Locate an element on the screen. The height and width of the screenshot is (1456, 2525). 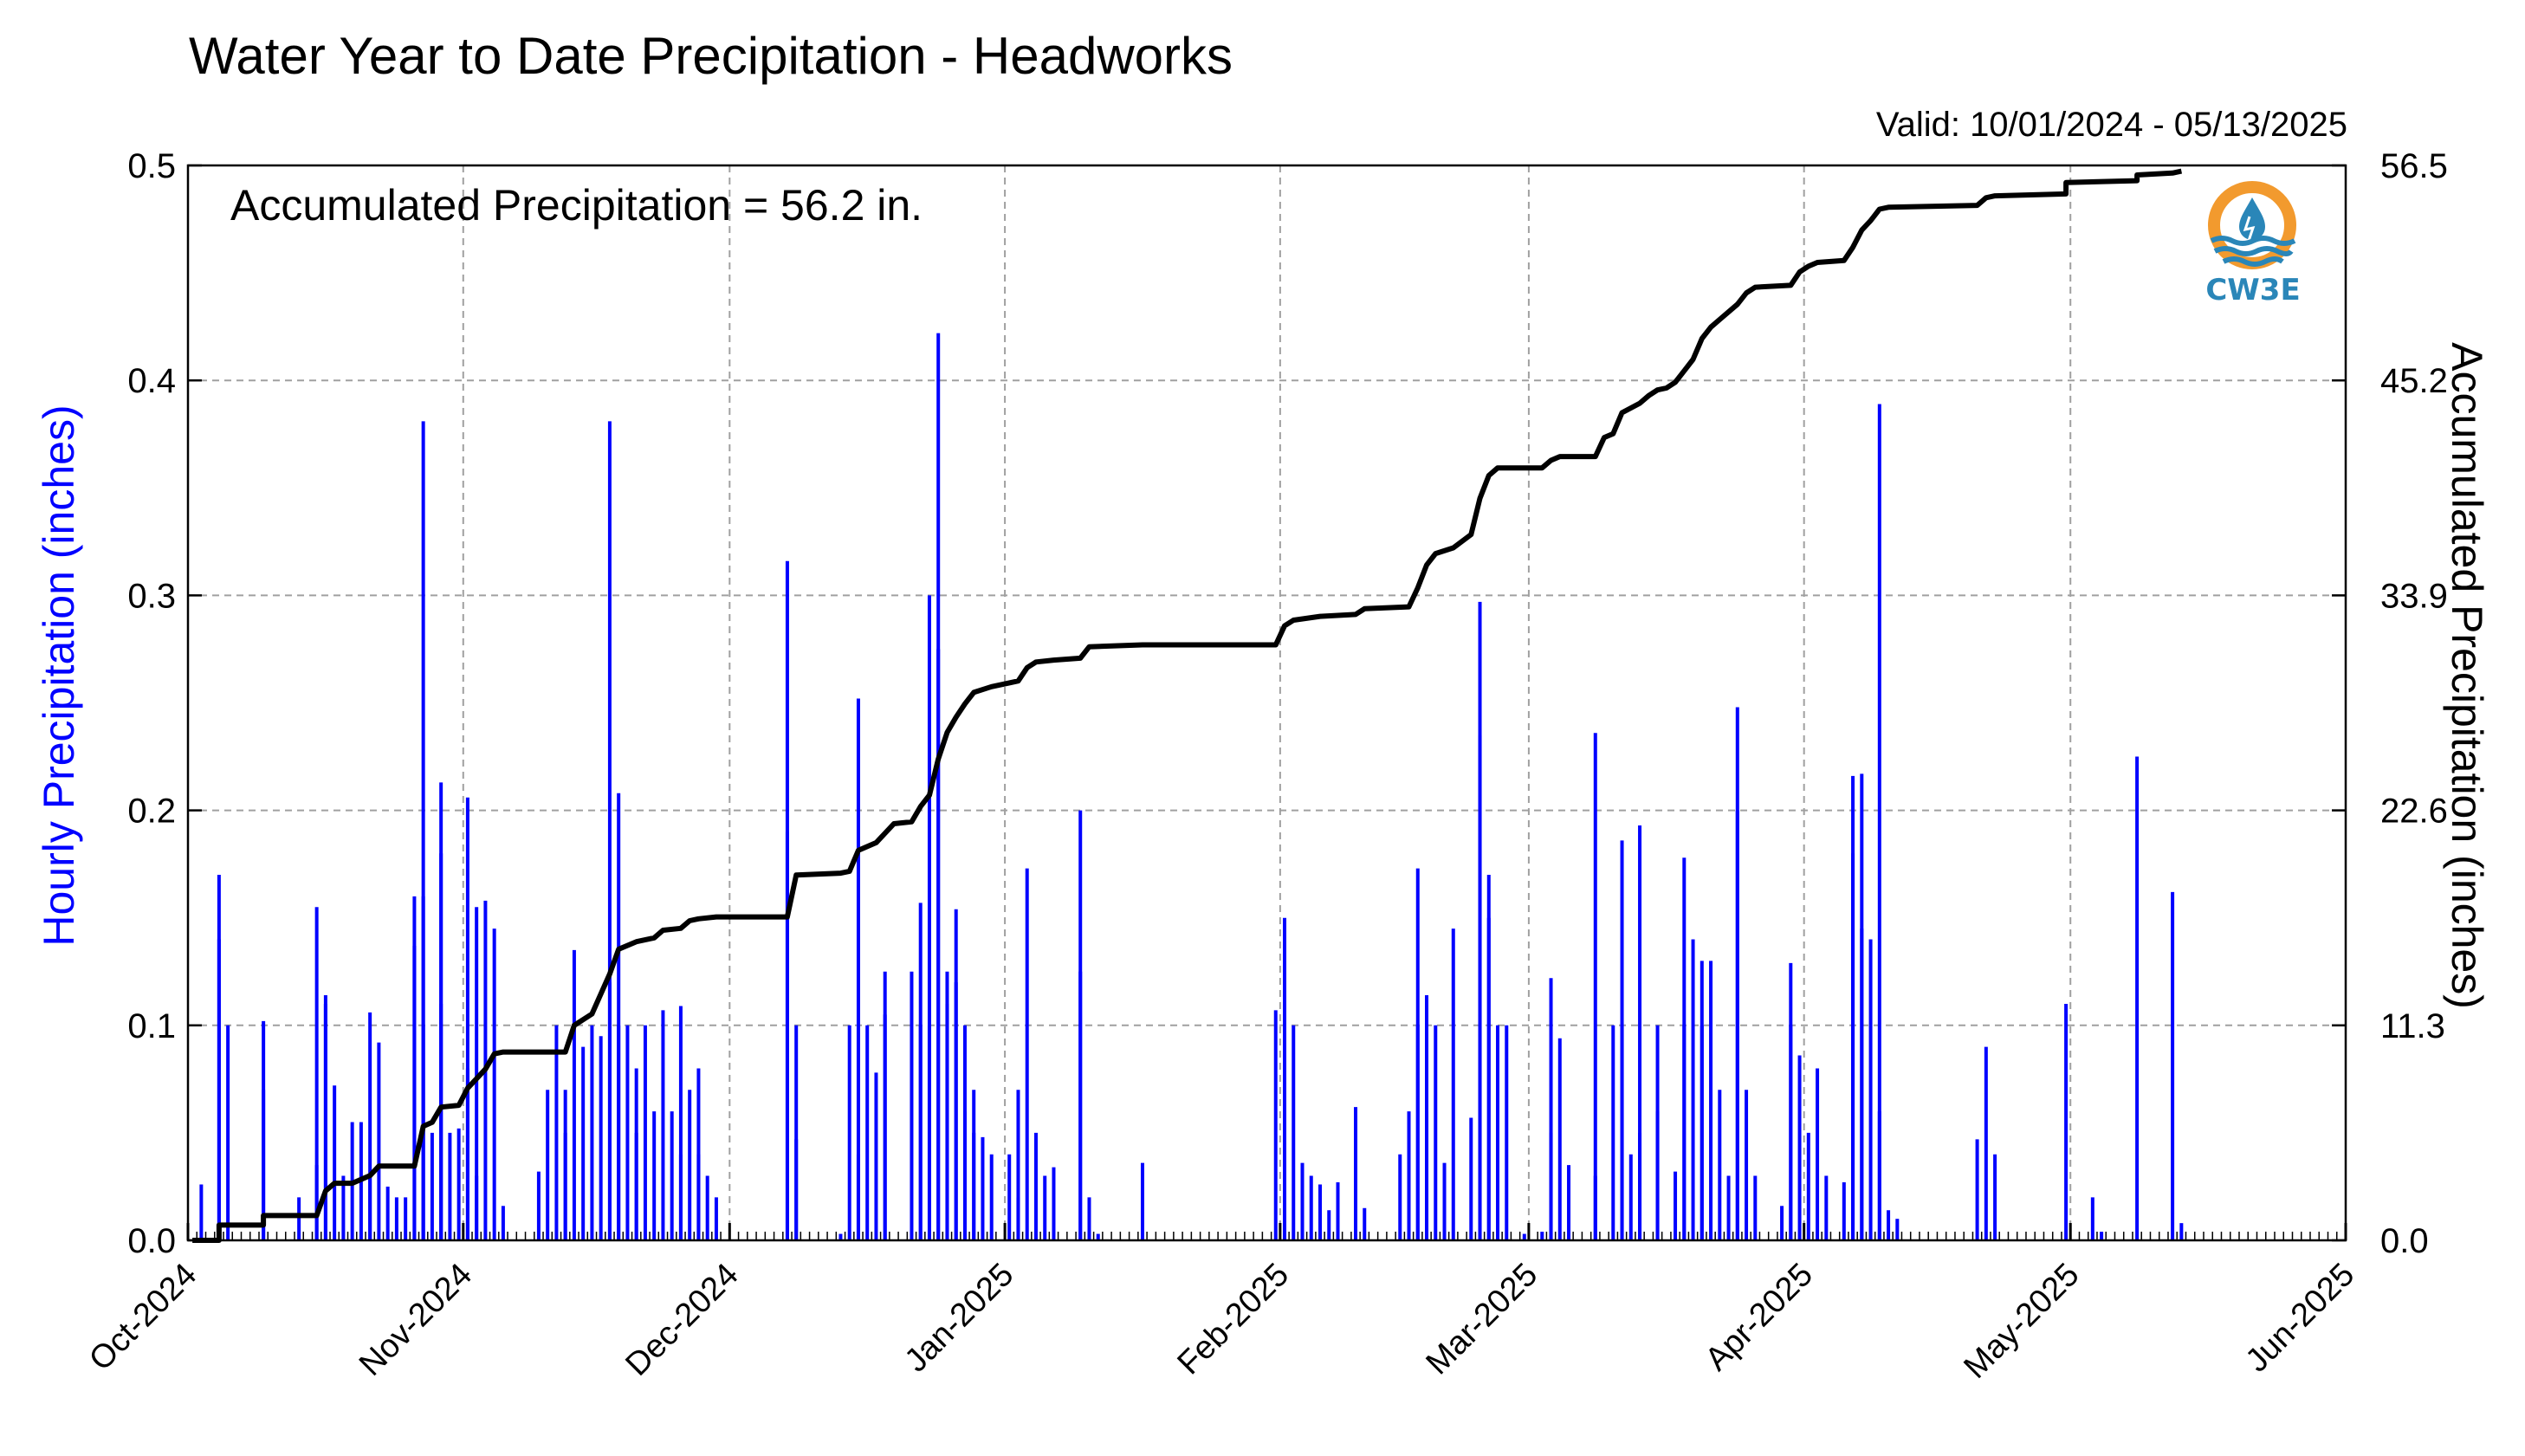
x-tick-label: Feb-2025 is located at coordinates (1234, 1319).